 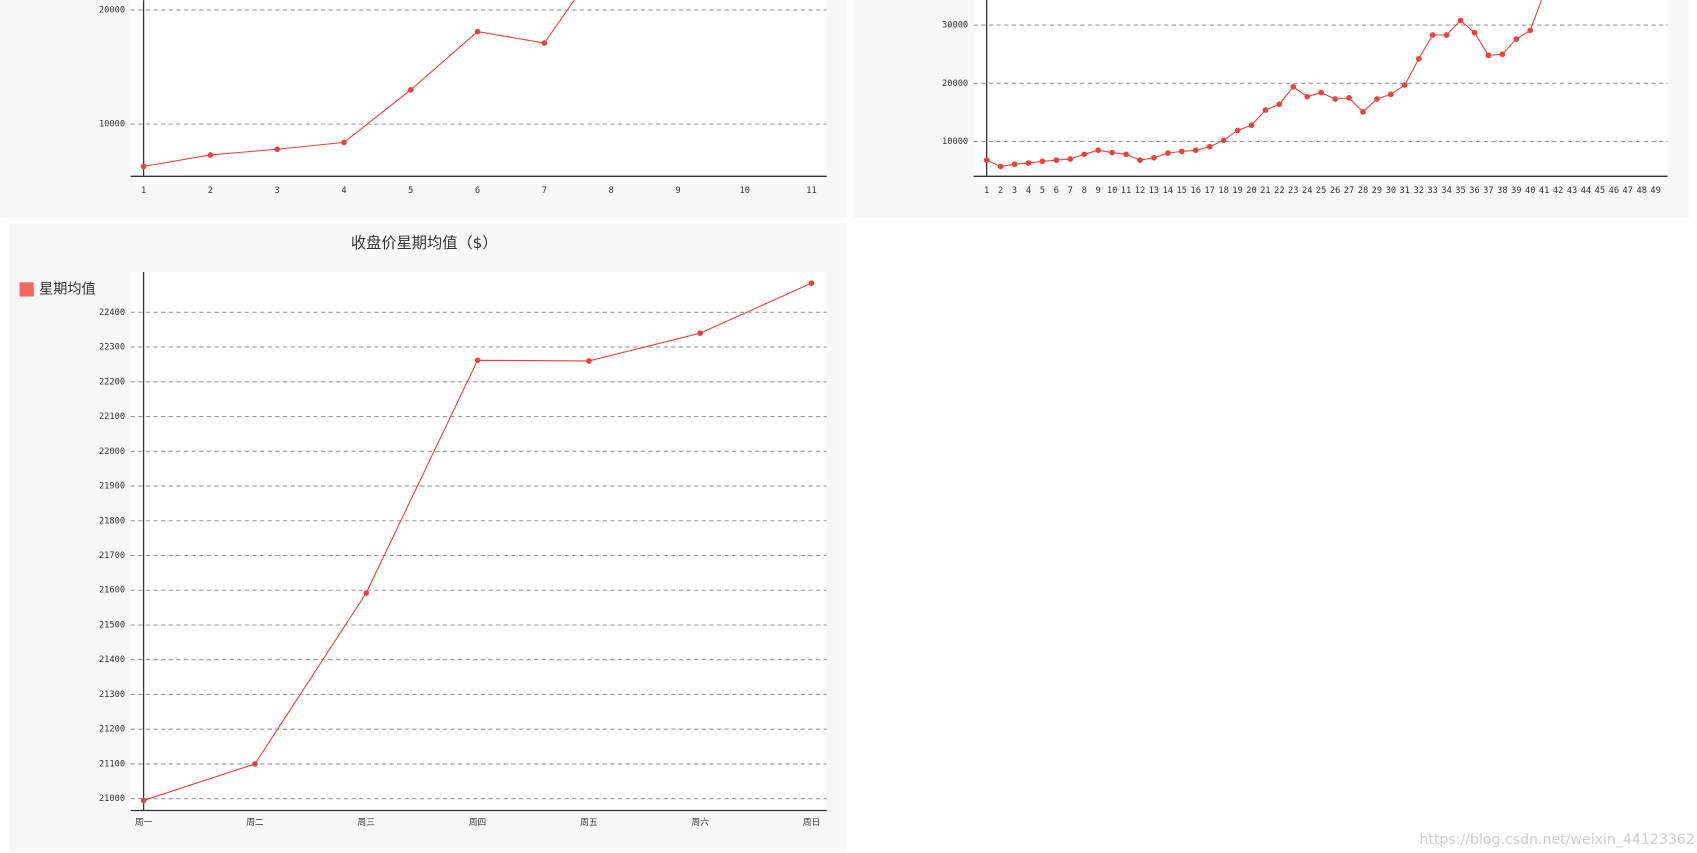 I want to click on x-tick-label: 5, so click(x=1042, y=191).